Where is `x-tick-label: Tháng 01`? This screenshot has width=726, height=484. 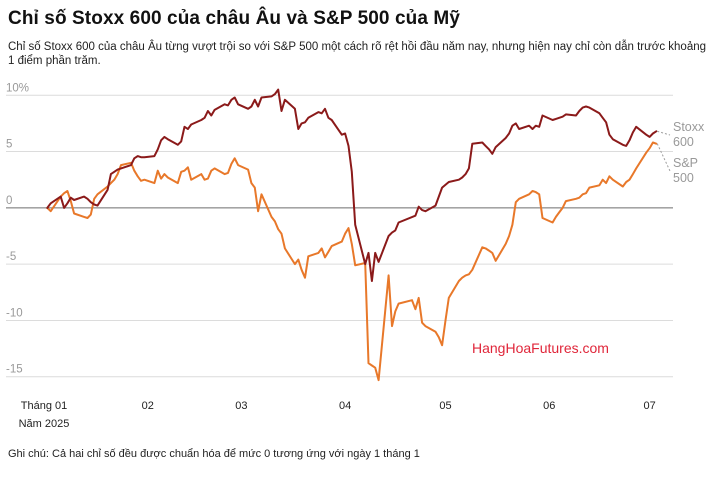
x-tick-label: Tháng 01 is located at coordinates (44, 406).